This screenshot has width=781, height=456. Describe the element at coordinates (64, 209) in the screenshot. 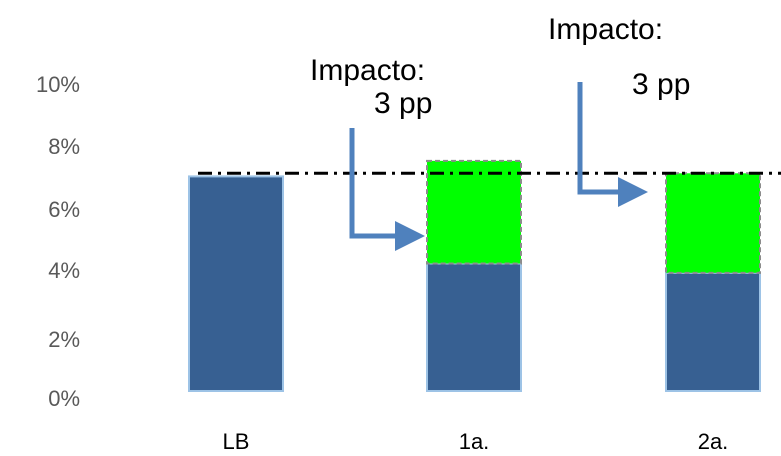

I see `y-tick-label: 6%` at that location.